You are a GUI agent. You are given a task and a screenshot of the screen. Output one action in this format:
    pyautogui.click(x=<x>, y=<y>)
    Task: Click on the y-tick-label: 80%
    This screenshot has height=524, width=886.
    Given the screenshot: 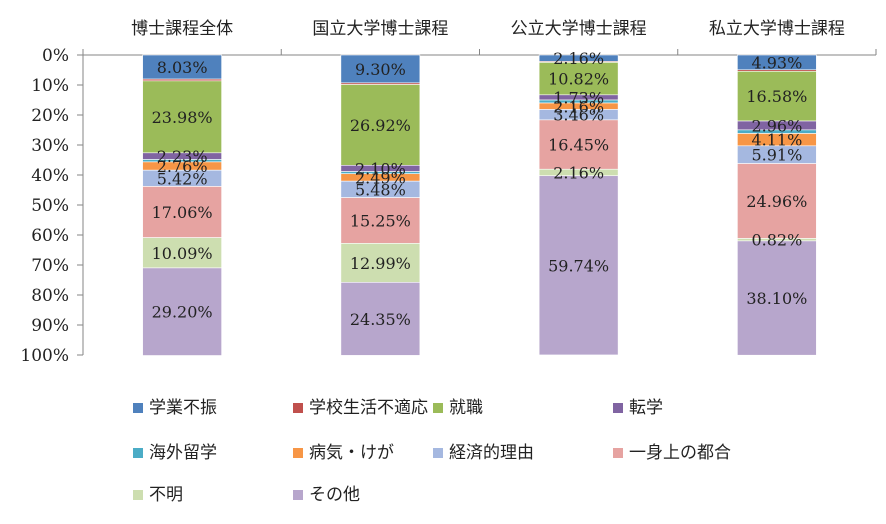 What is the action you would take?
    pyautogui.click(x=50, y=296)
    